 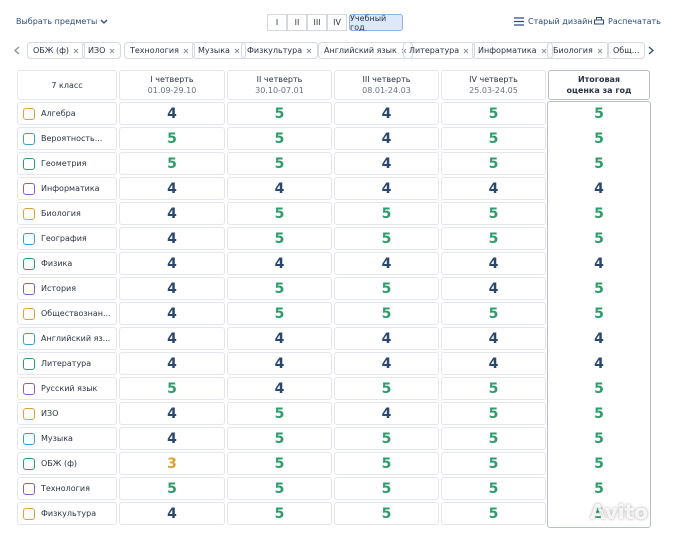 I want to click on filter-chip: Физкультура, so click(x=280, y=50).